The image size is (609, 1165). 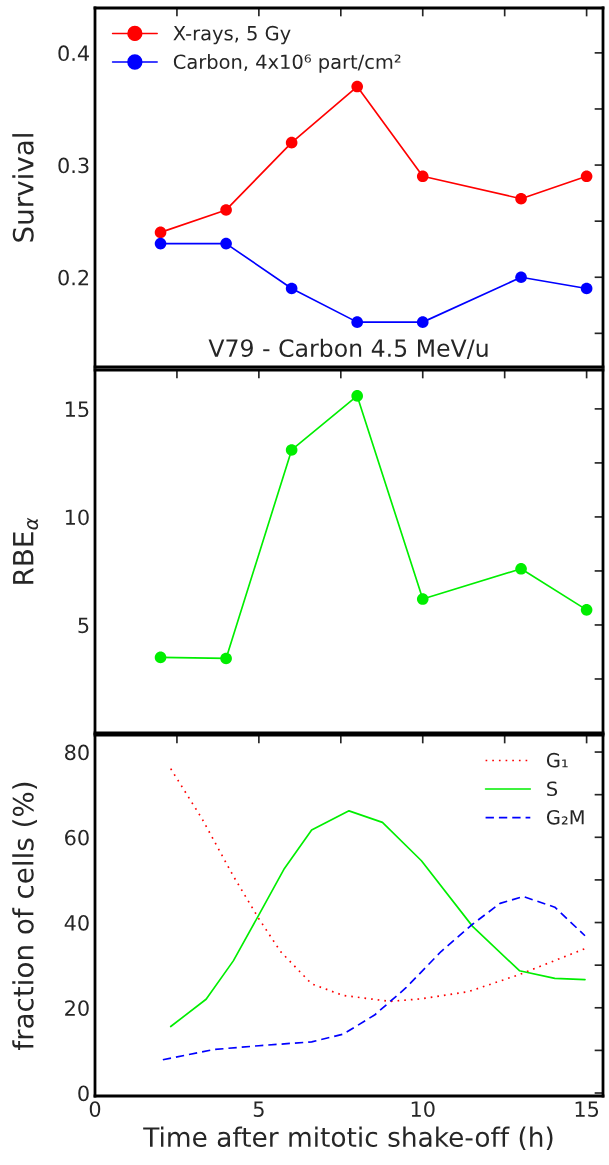 What do you see at coordinates (25, 916) in the screenshot?
I see `y-axis-title: fraction of cells (%)` at bounding box center [25, 916].